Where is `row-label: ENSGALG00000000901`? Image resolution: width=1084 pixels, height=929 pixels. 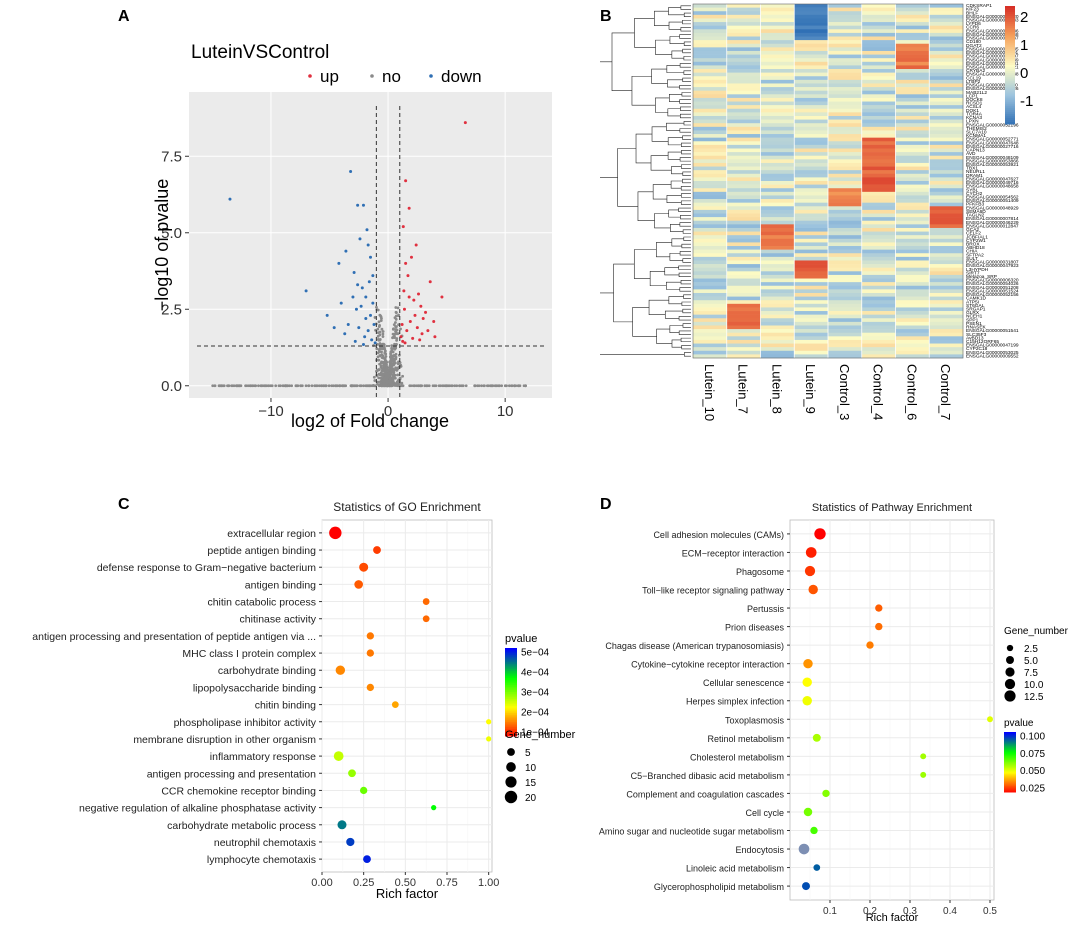
row-label: ENSGALG00000000901 is located at coordinates (992, 64).